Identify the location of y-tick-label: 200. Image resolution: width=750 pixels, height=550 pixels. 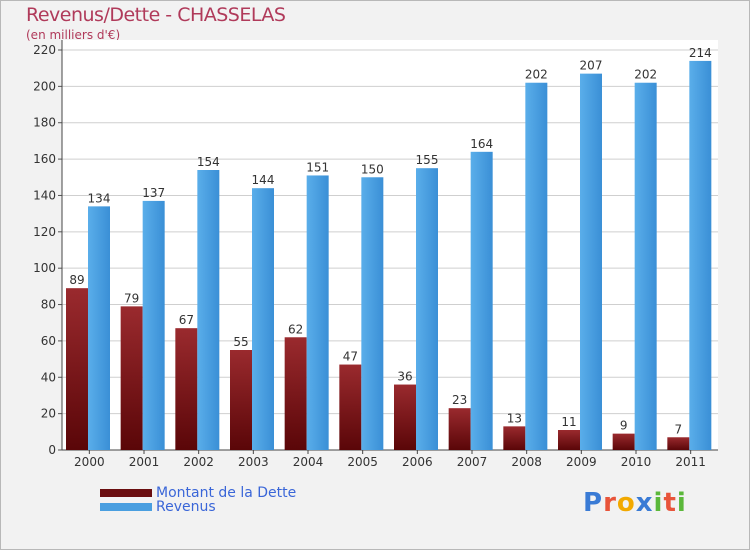
(44, 86).